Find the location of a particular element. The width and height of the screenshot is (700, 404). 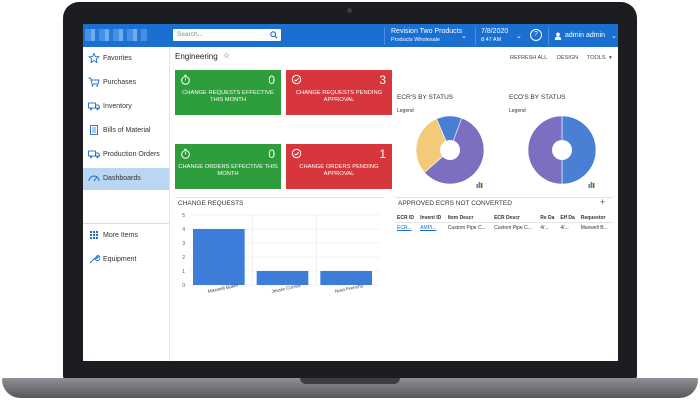

sidebar-item-equipment: Equipment is located at coordinates (126, 260).